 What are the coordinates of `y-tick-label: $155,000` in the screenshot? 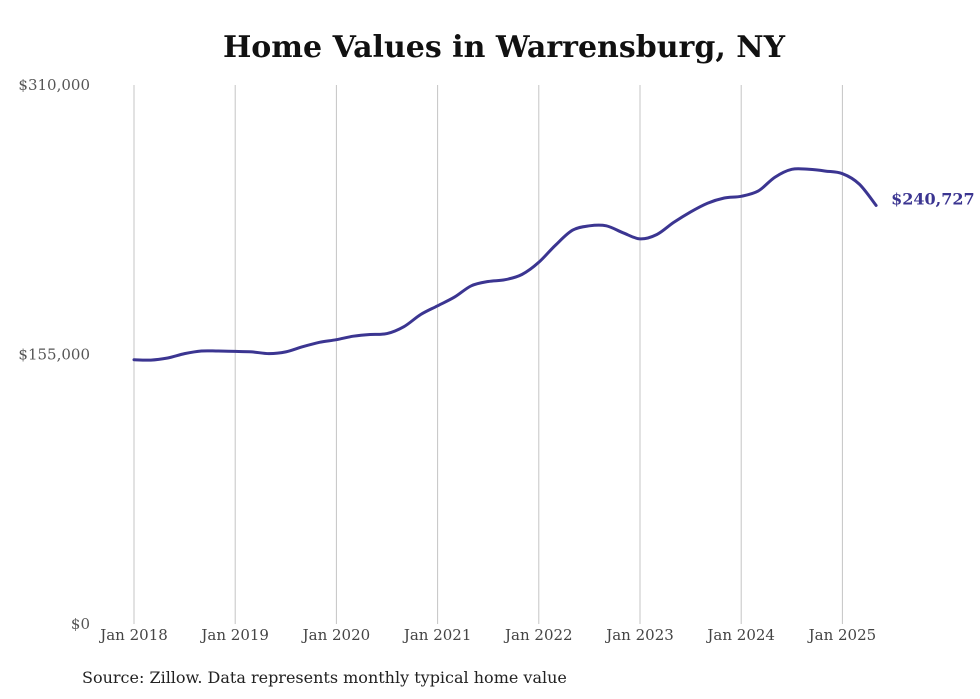 It's located at (54, 355).